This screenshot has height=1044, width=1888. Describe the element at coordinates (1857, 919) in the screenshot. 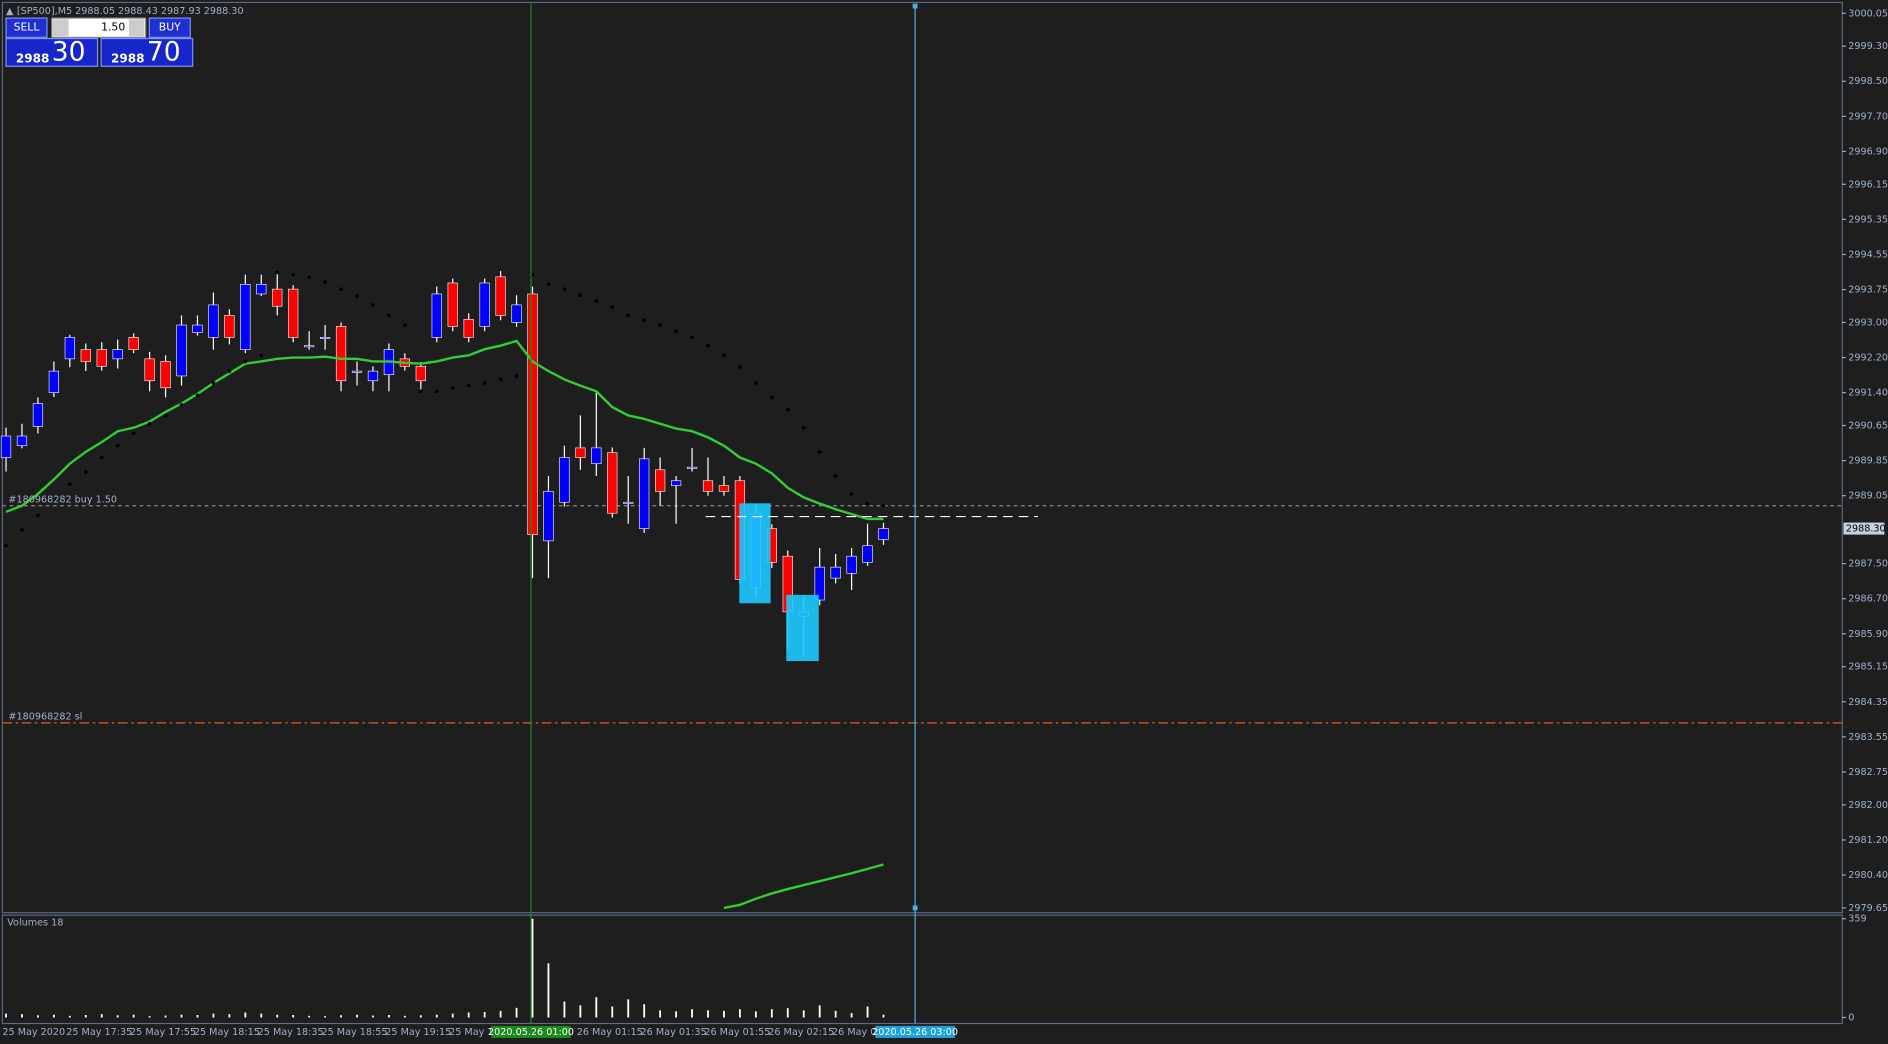

I see `volume-tick-label: 359` at that location.